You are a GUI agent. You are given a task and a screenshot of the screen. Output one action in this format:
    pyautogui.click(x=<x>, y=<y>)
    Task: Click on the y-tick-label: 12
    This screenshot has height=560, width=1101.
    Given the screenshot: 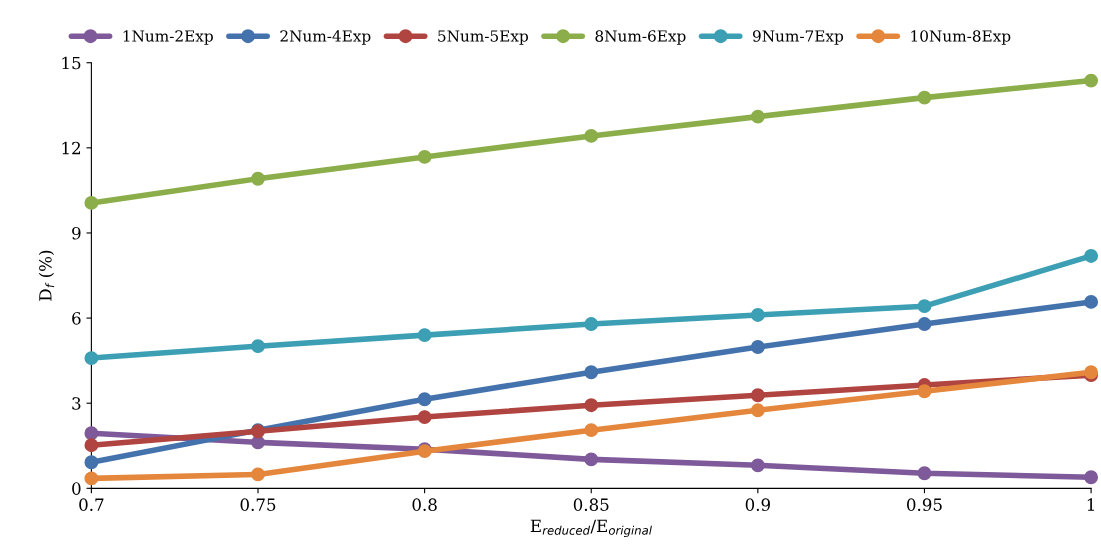 What is the action you would take?
    pyautogui.click(x=71, y=148)
    